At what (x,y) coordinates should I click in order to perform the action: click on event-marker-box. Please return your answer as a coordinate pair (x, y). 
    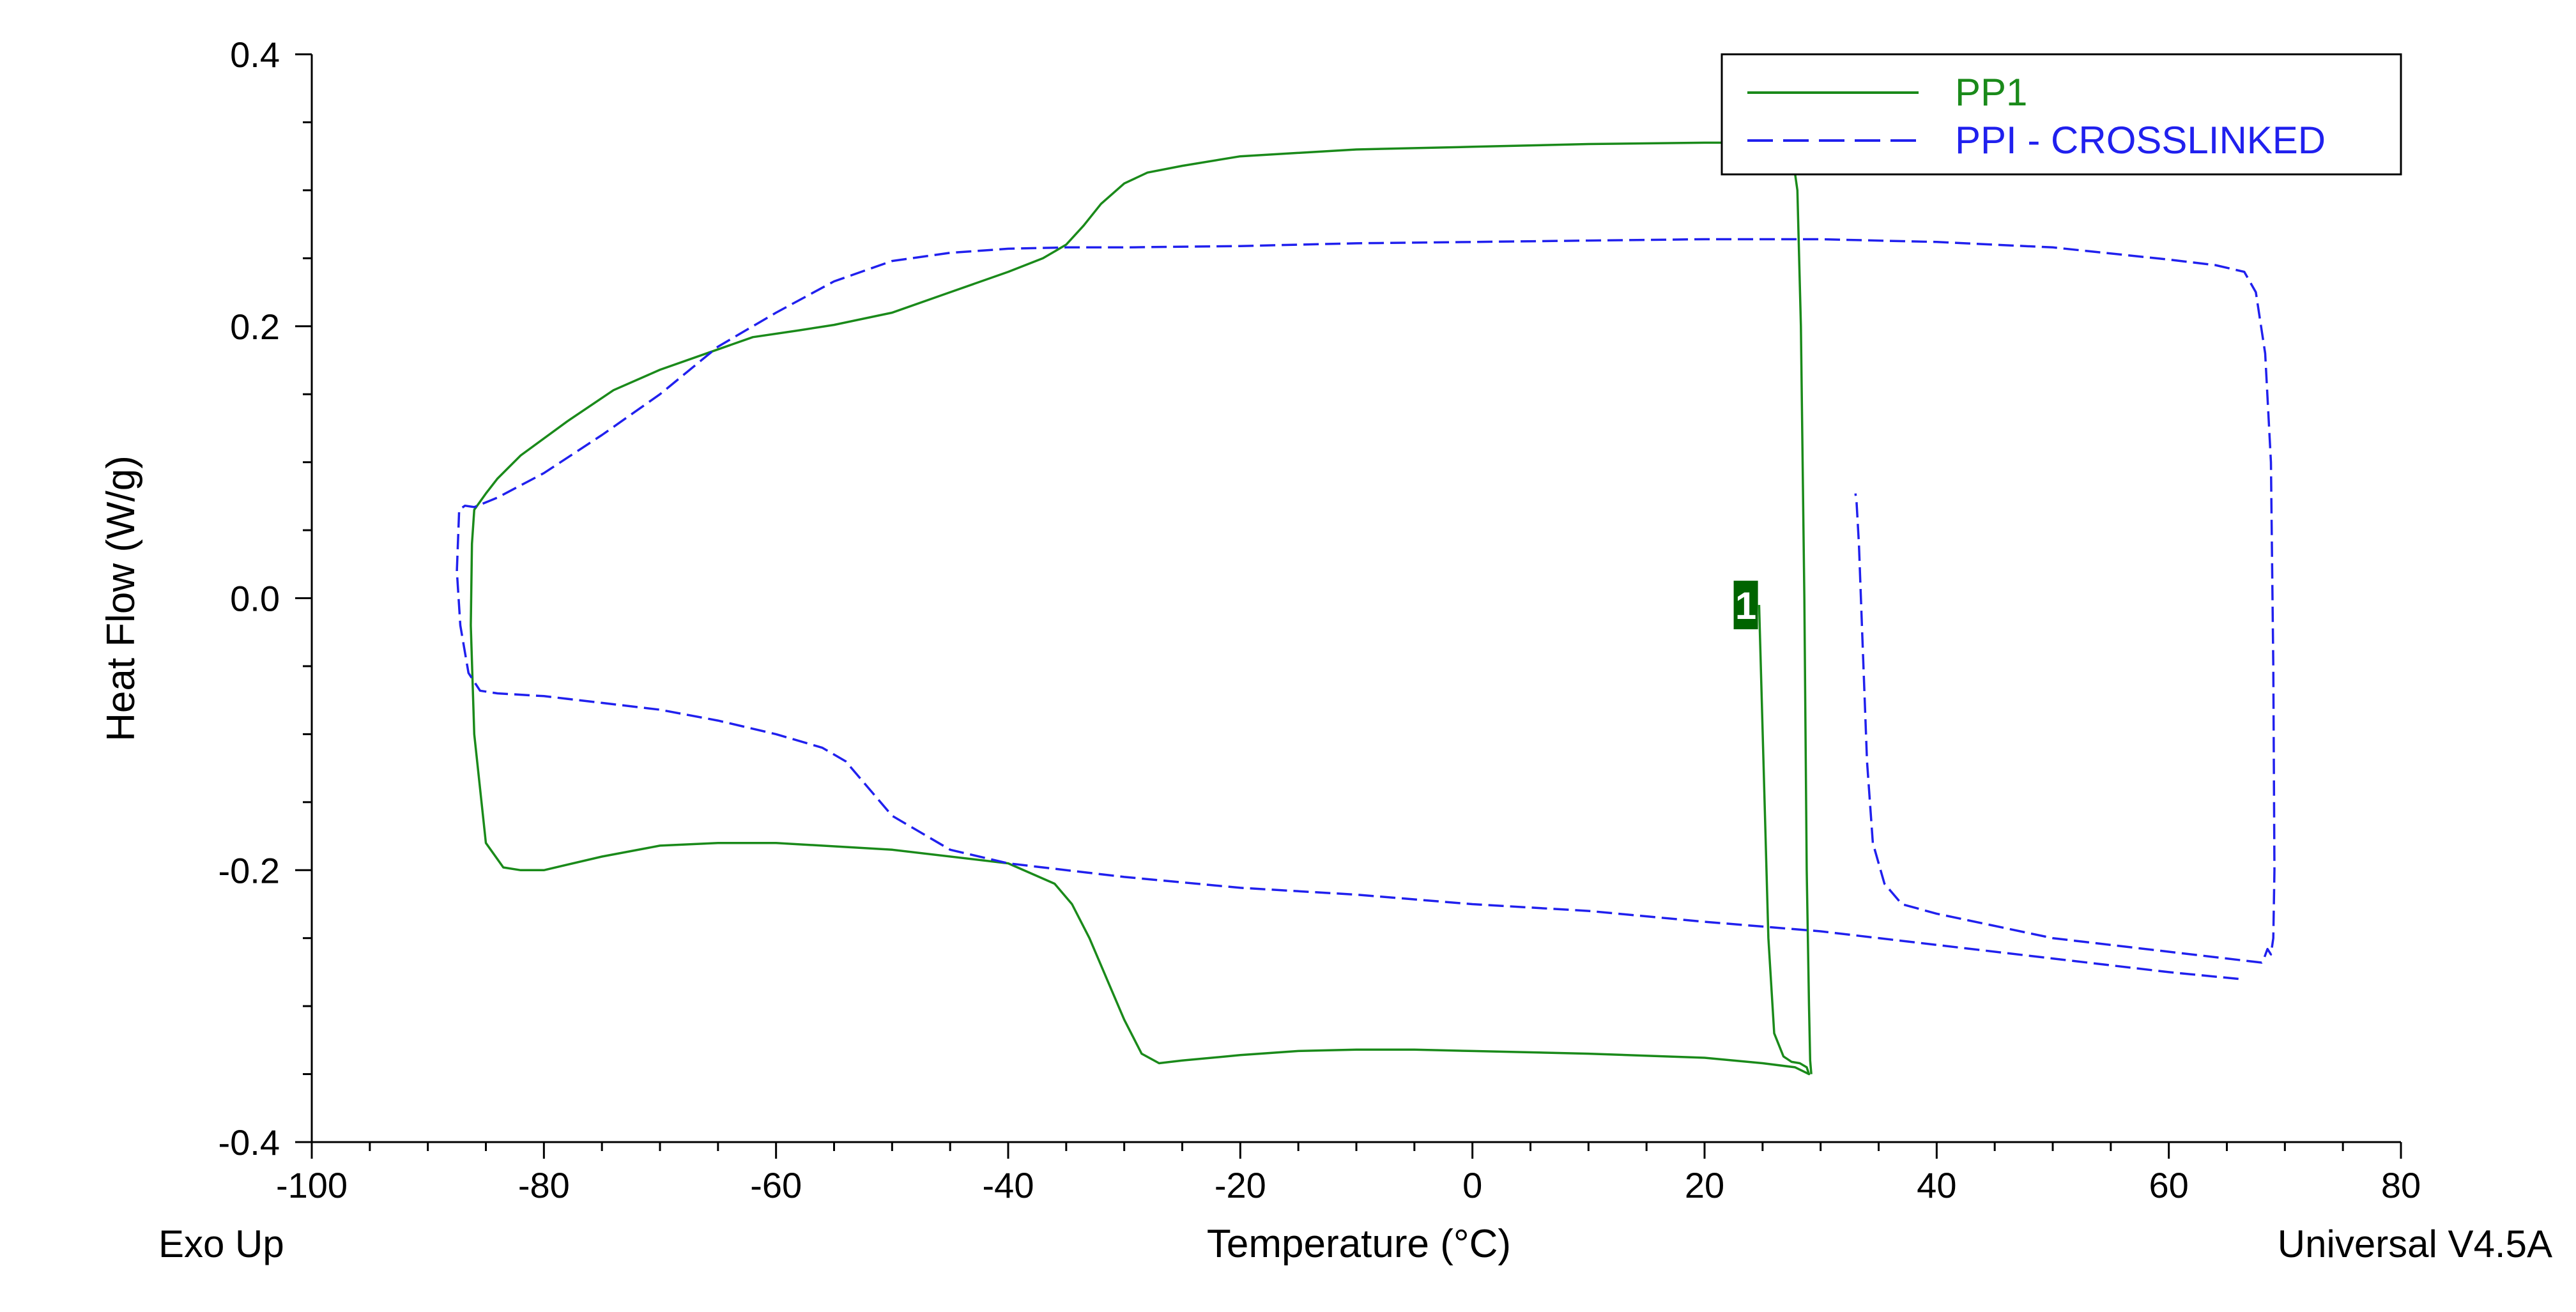
    Looking at the image, I should click on (1745, 605).